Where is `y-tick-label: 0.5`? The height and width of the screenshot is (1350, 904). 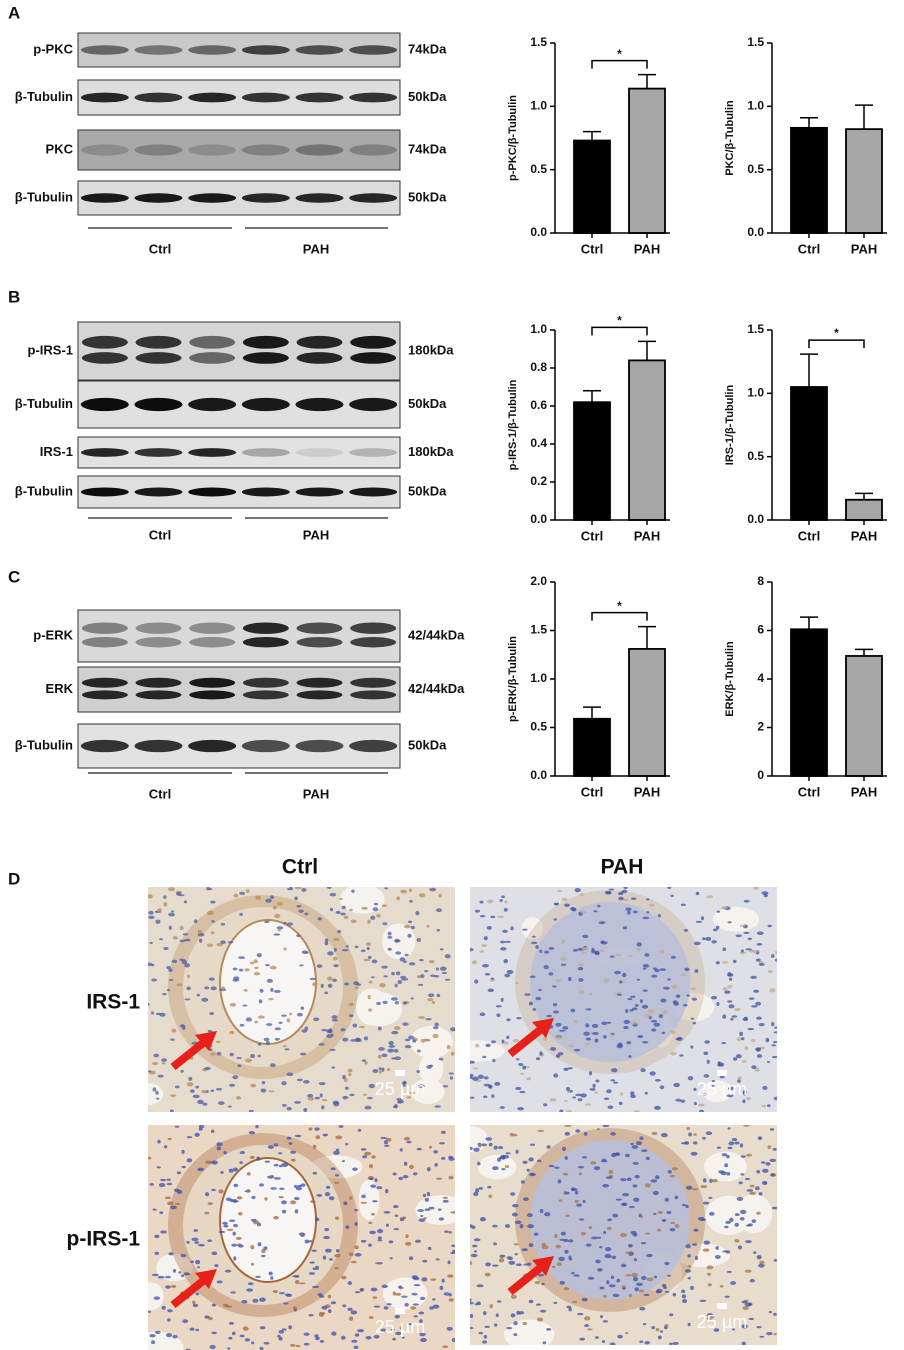
y-tick-label: 0.5 is located at coordinates (755, 456).